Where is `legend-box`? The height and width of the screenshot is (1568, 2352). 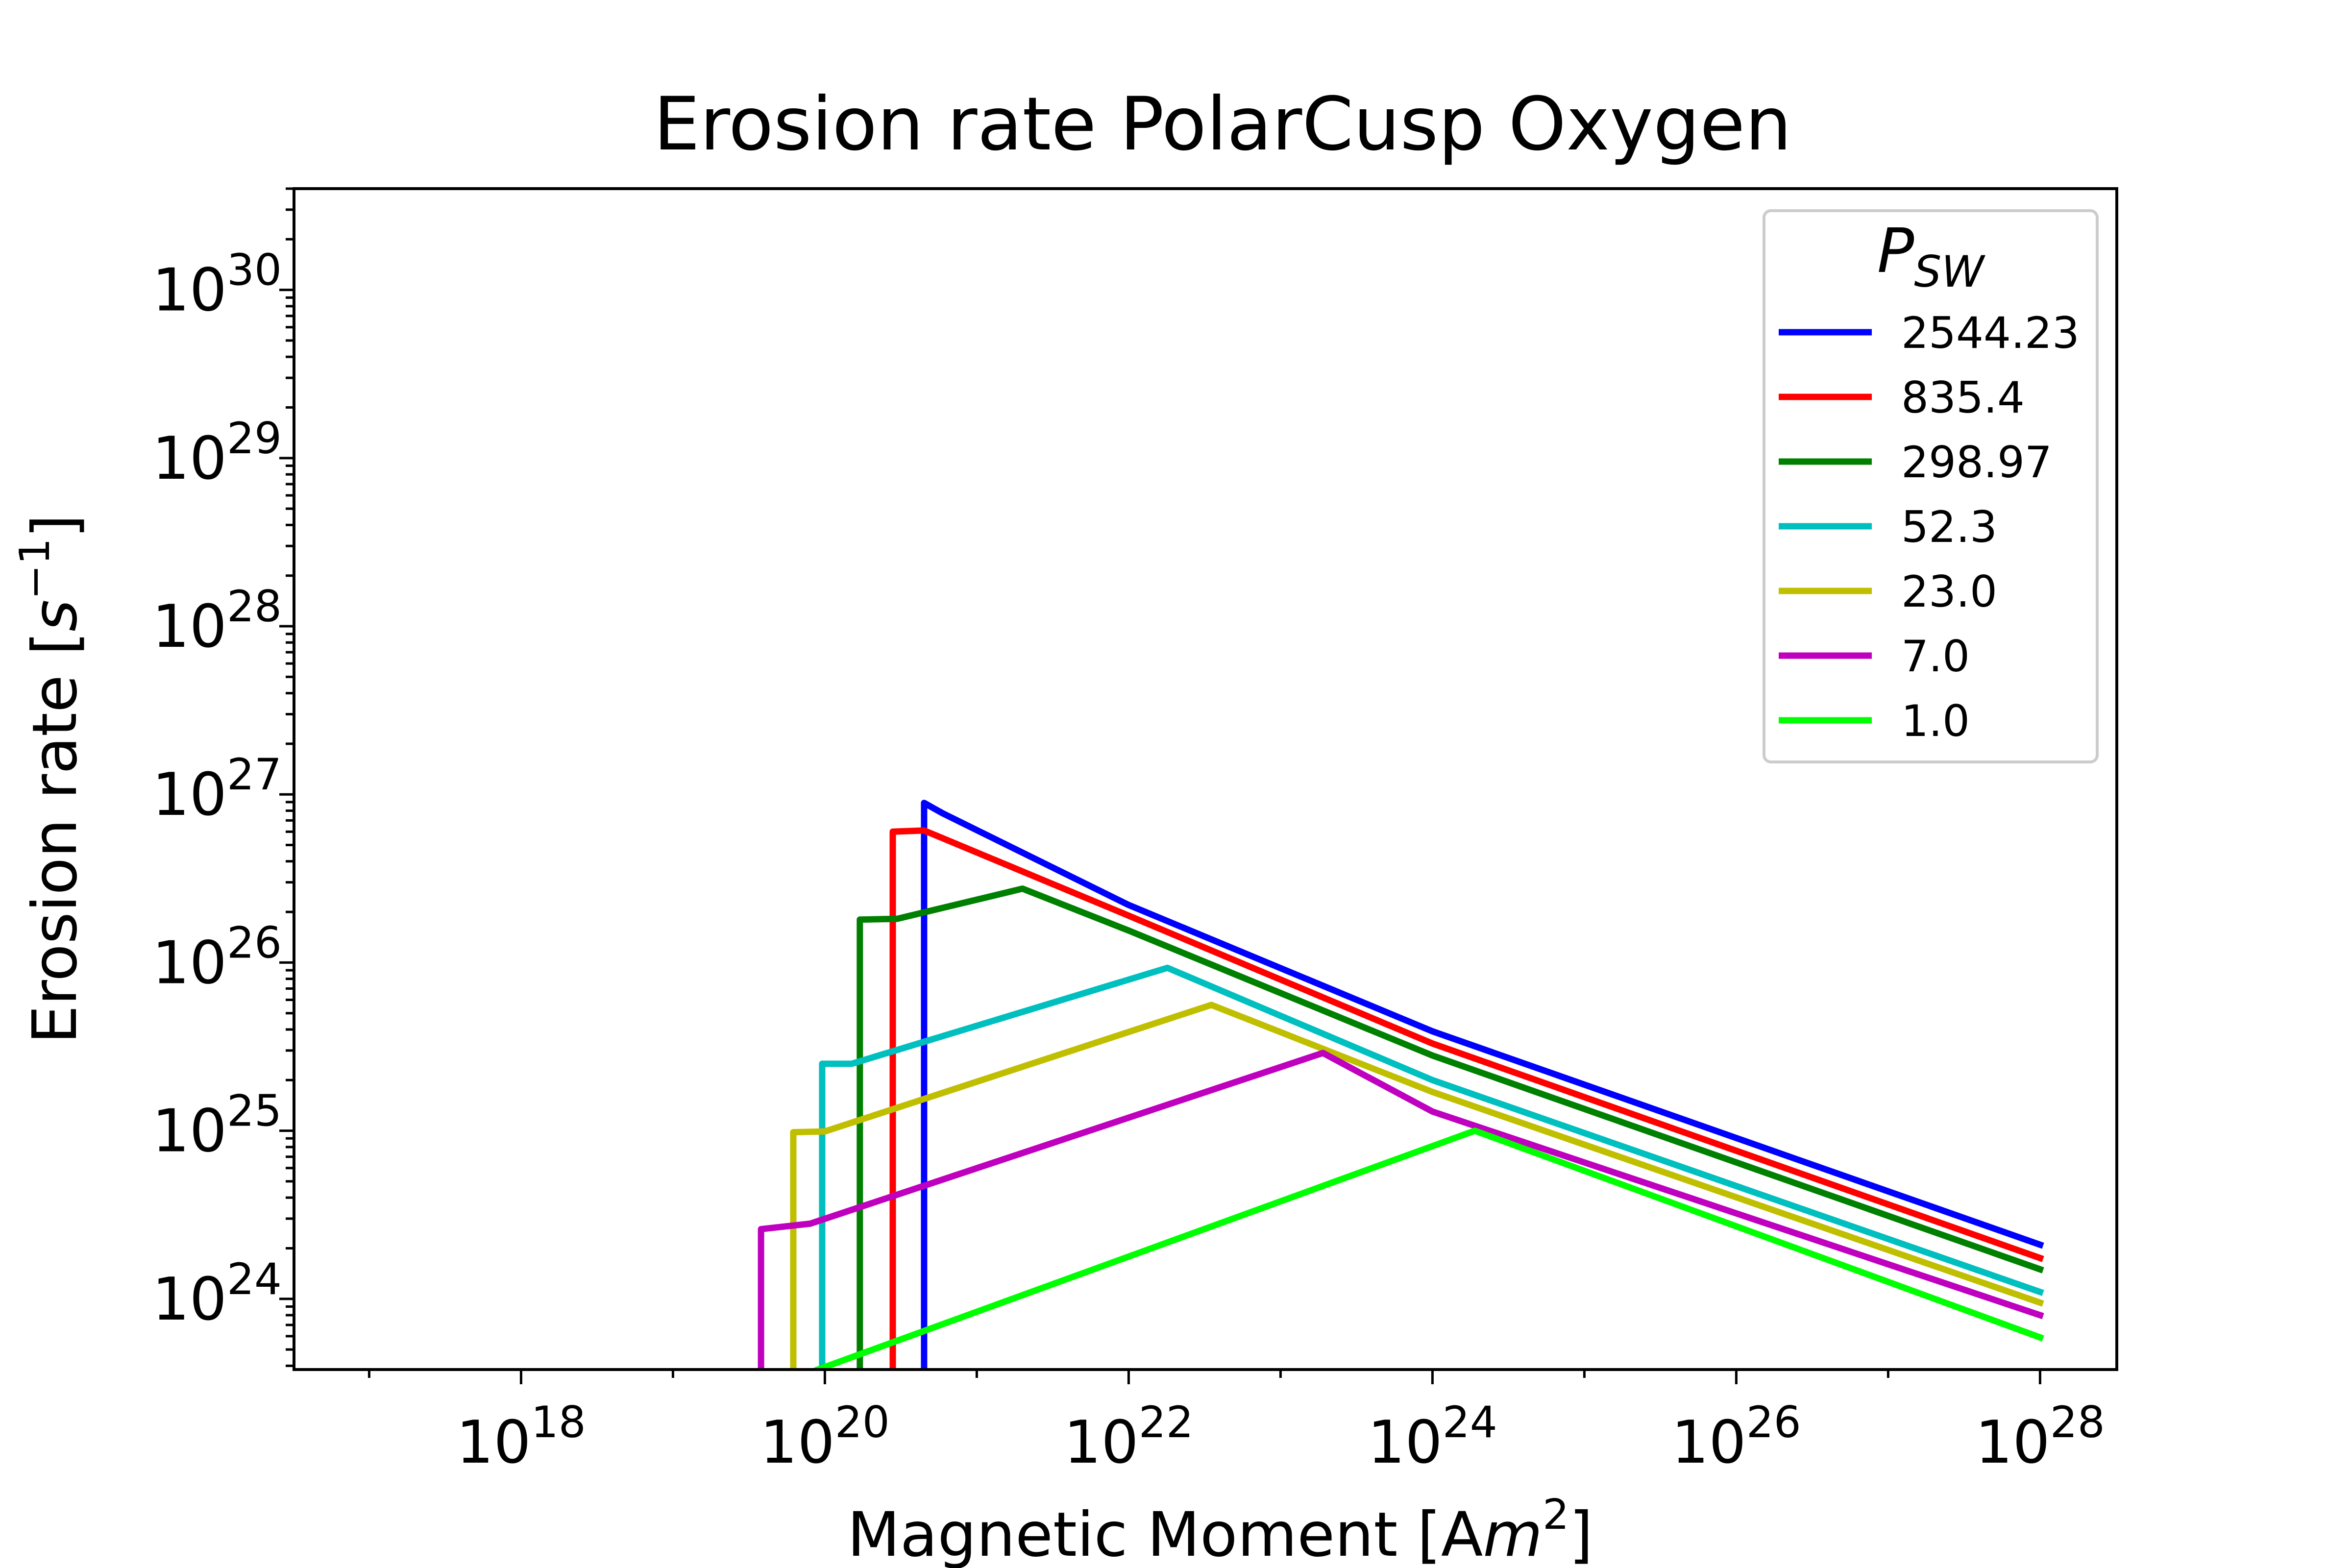
legend-box is located at coordinates (1931, 486).